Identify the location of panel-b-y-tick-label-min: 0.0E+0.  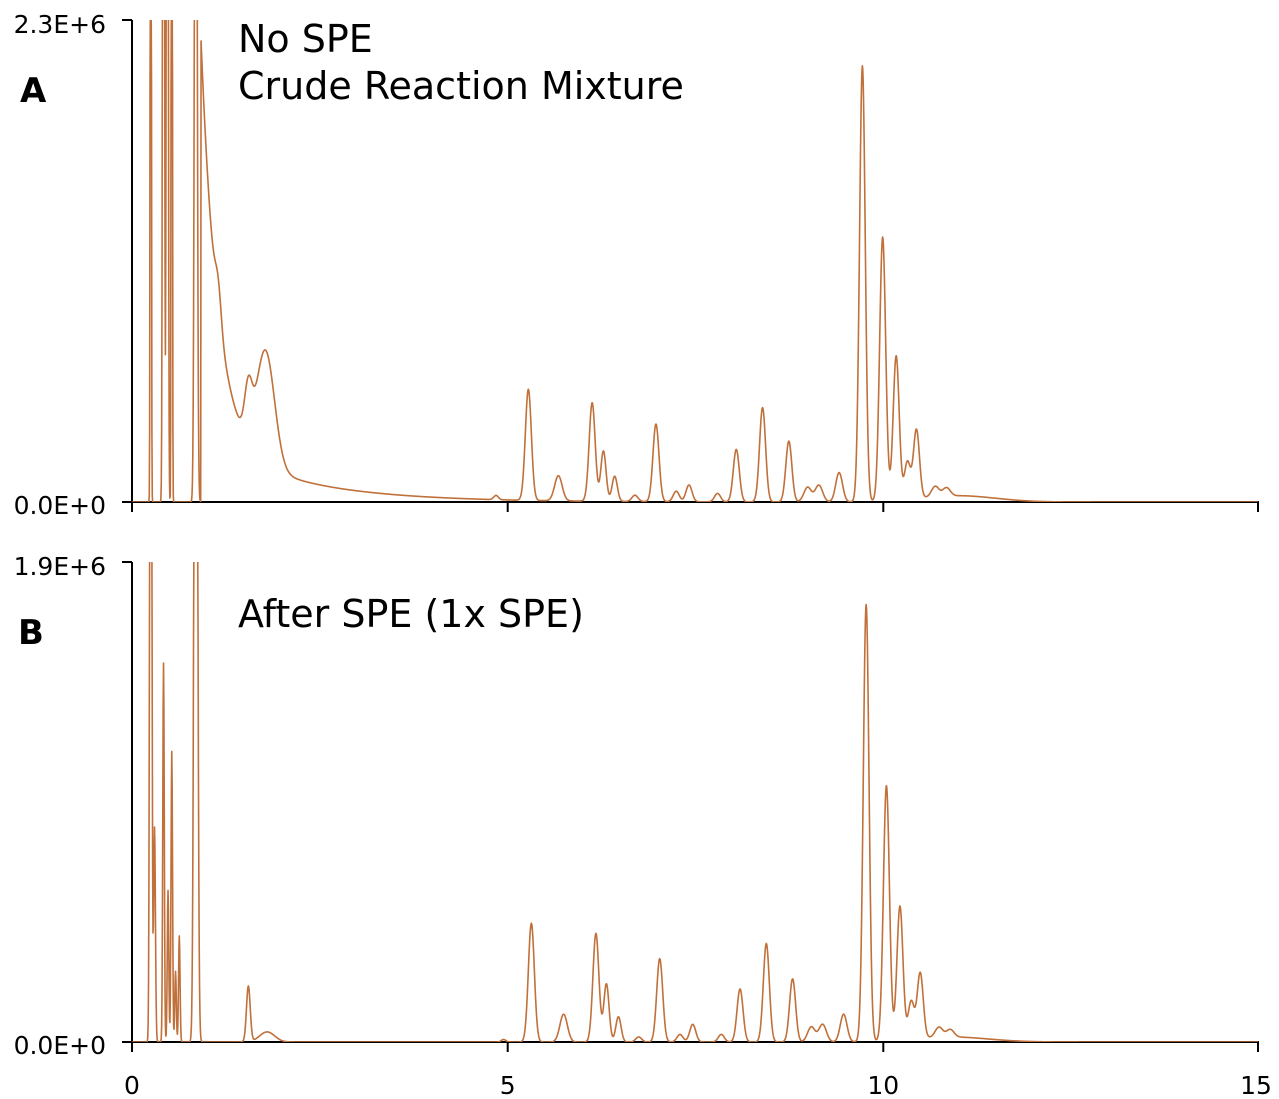
(60, 1045).